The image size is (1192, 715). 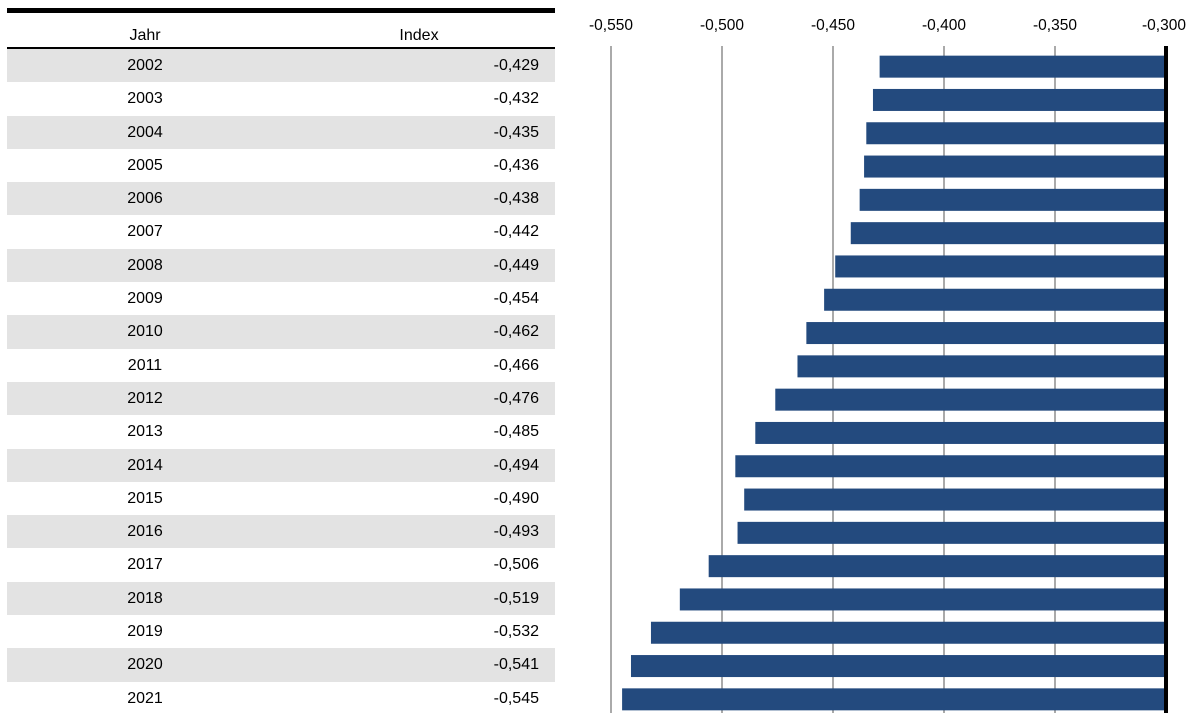 I want to click on bar-2021, so click(x=894, y=699).